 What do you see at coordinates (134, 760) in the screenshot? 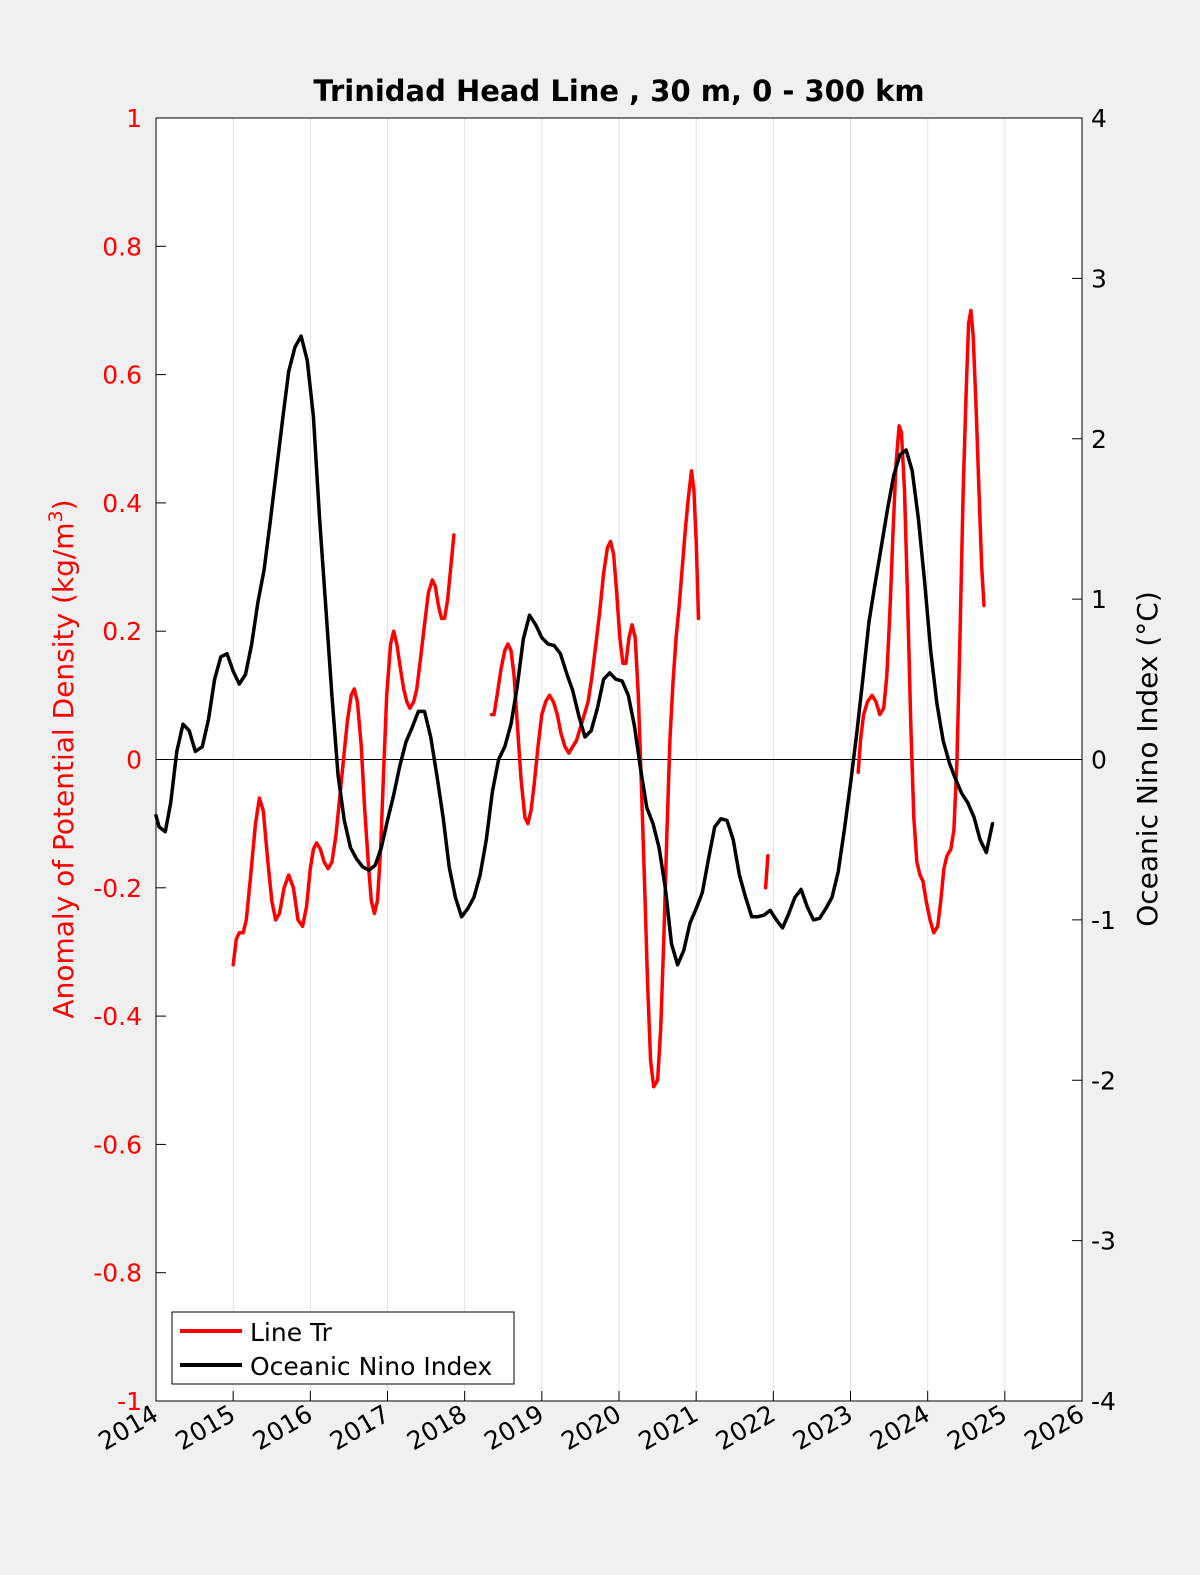
I see `left-tick-label: 0` at bounding box center [134, 760].